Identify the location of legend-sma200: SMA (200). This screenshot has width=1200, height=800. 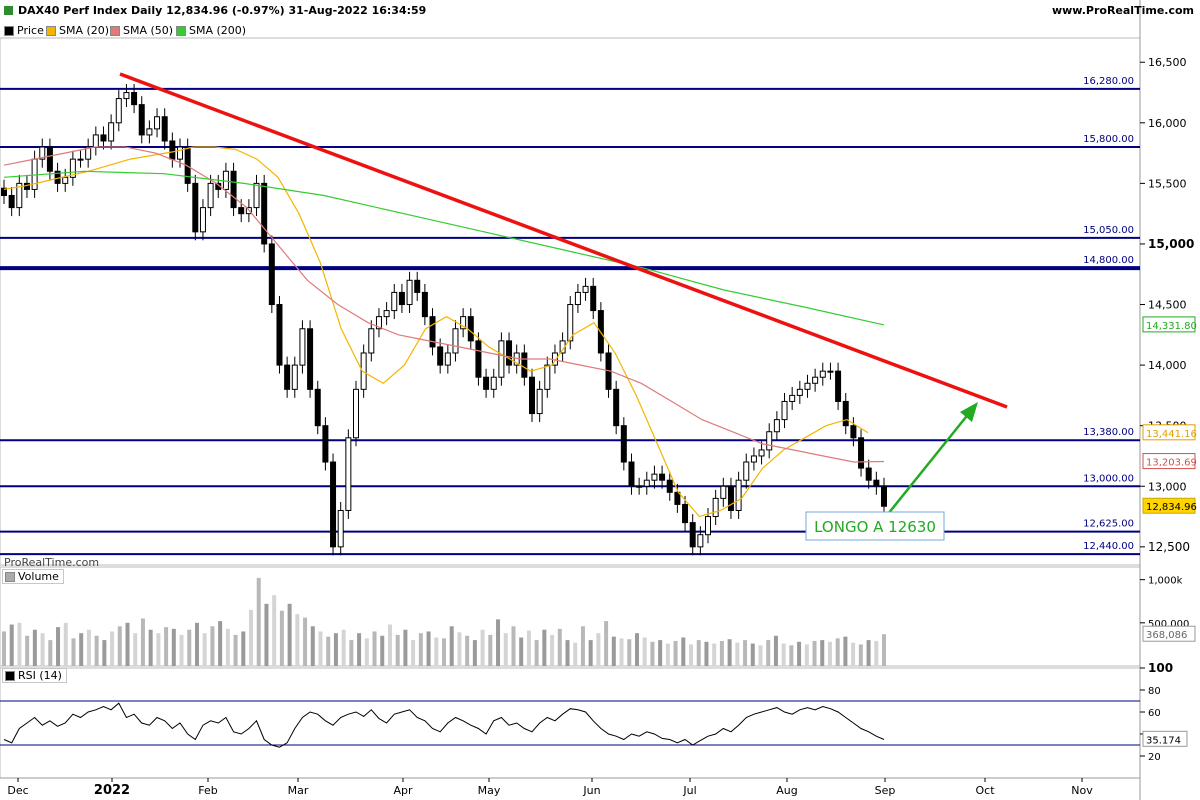
(211, 30).